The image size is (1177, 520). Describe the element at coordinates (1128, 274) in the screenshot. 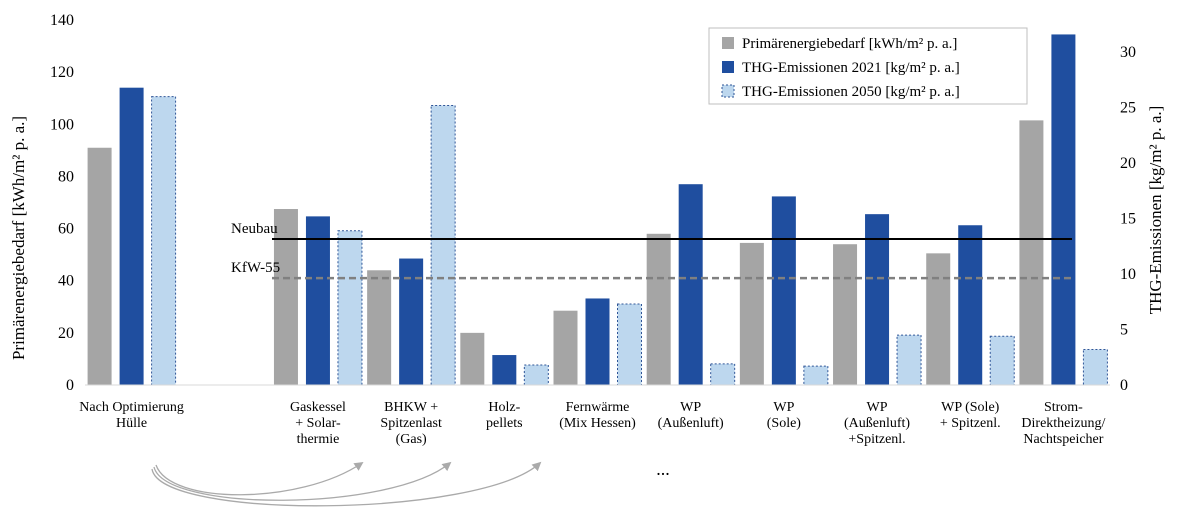

I see `right-tick-label: 10` at that location.